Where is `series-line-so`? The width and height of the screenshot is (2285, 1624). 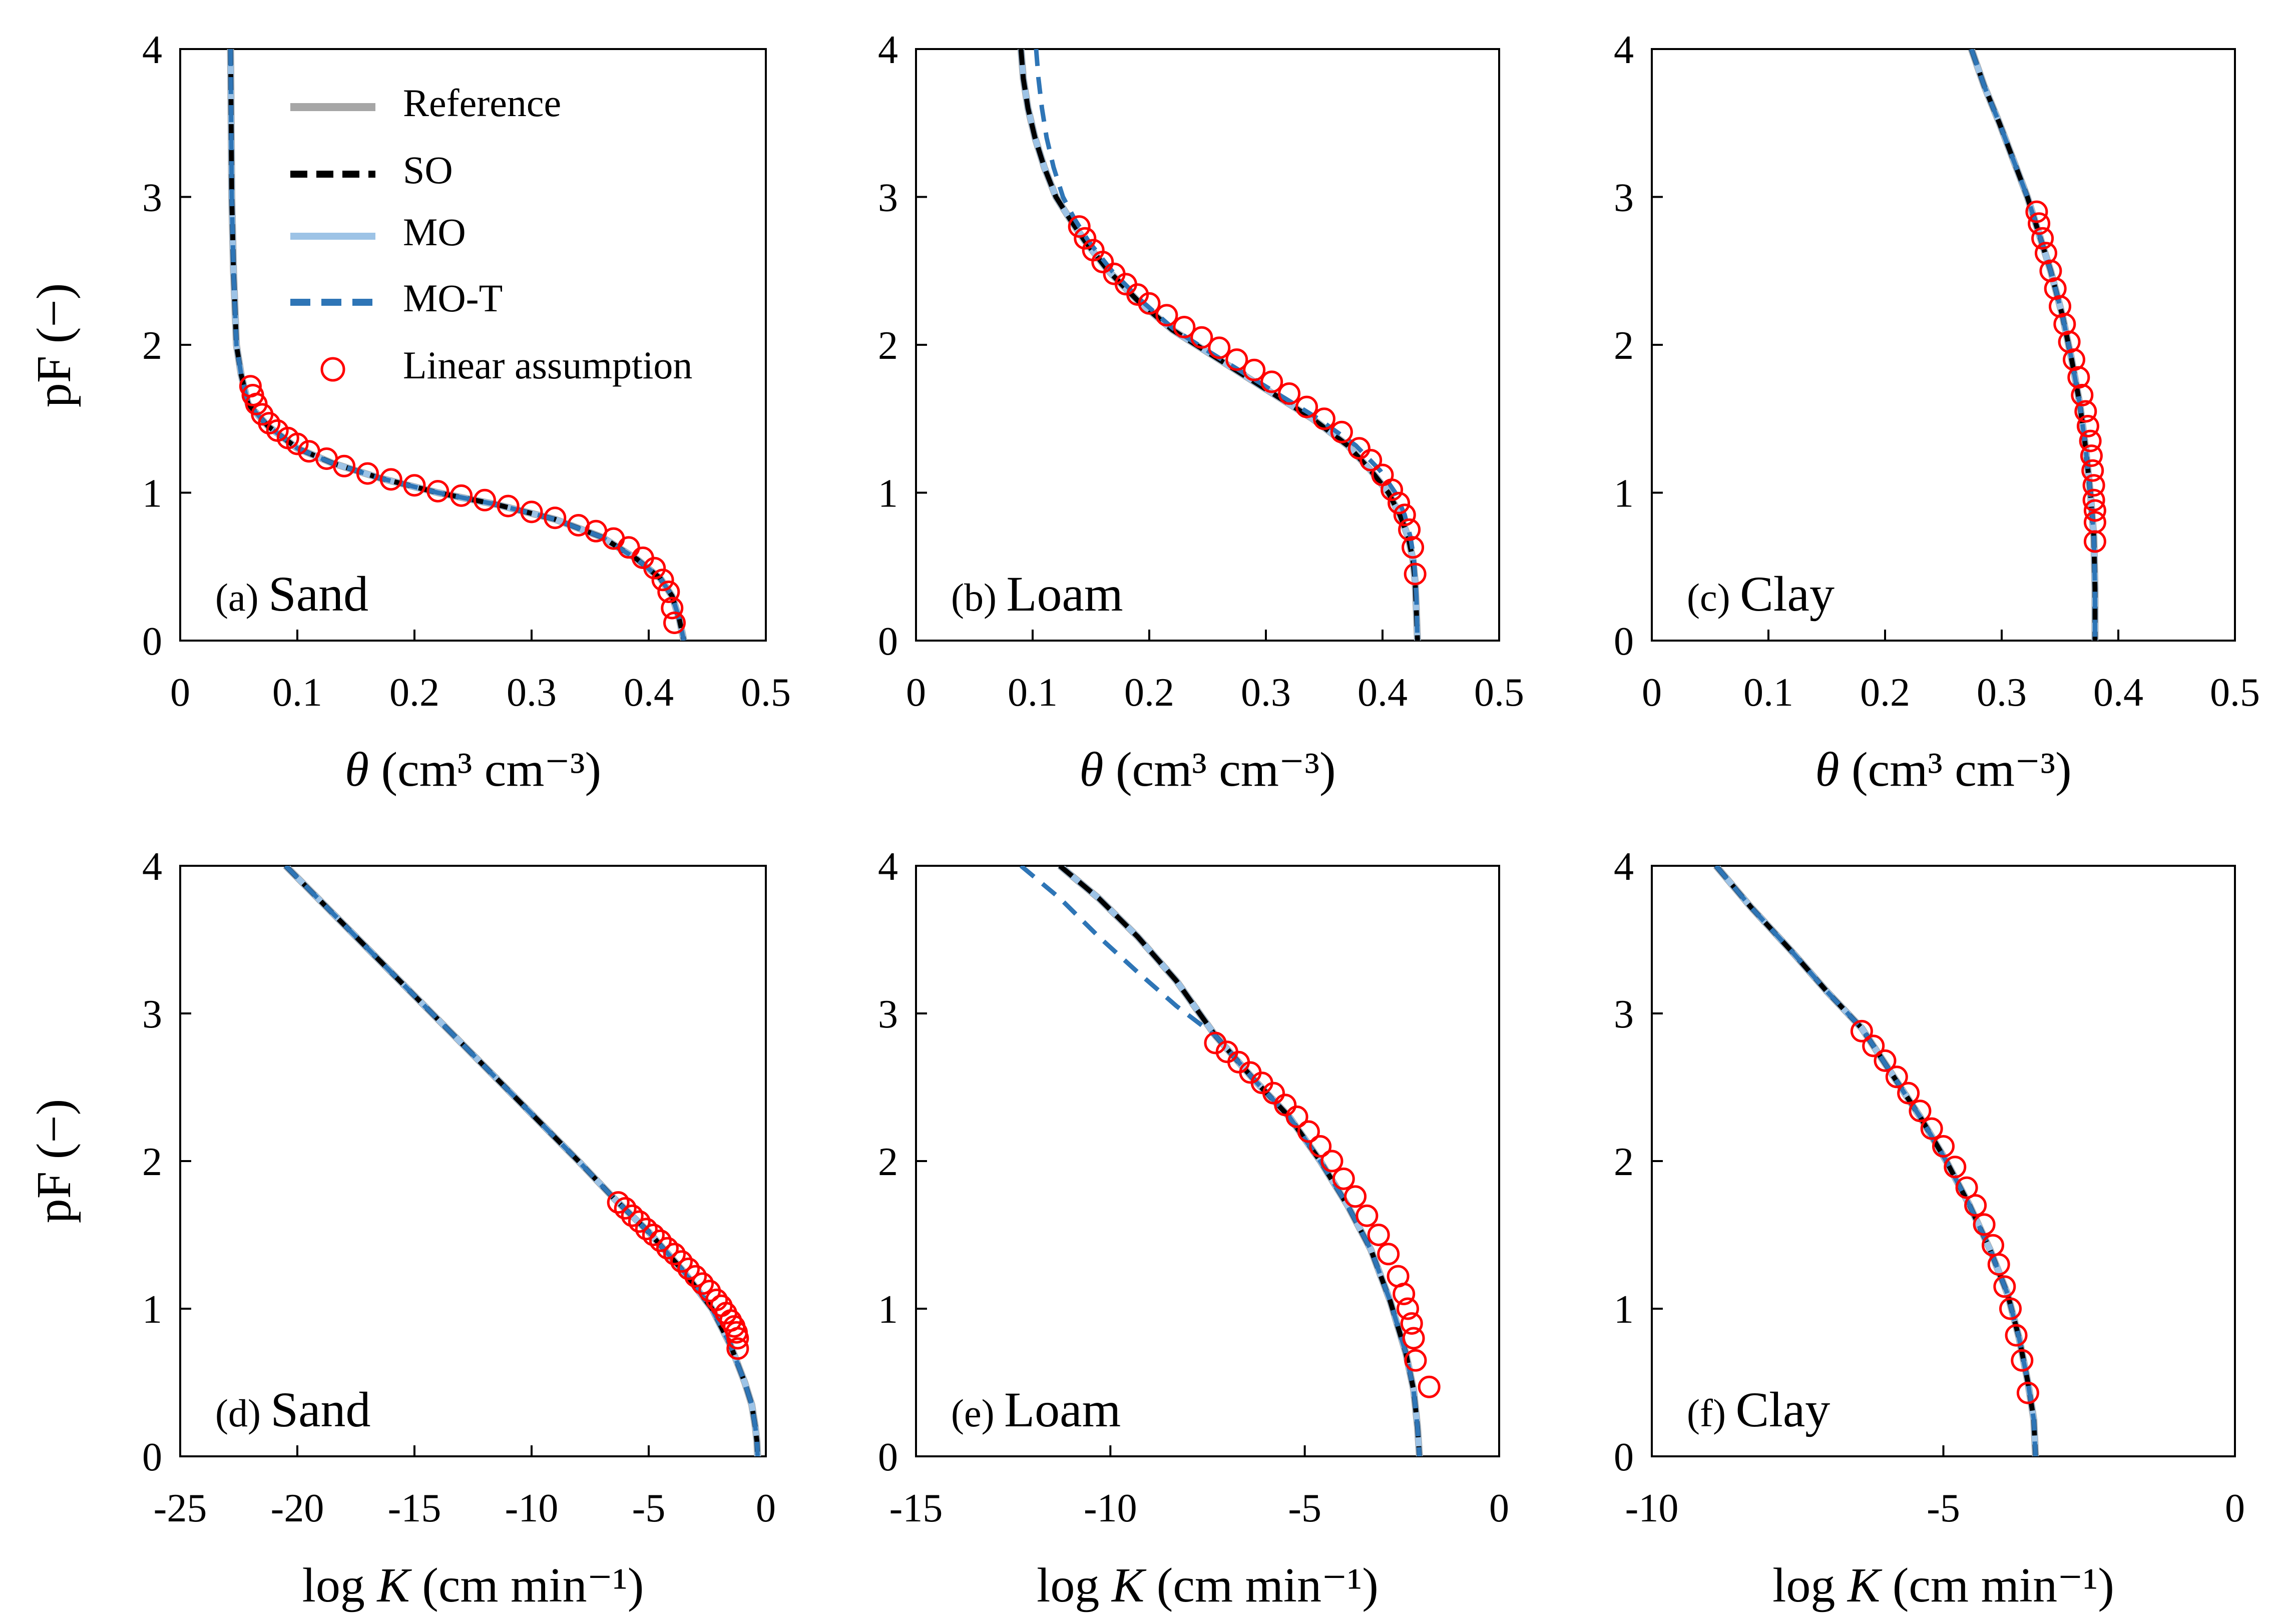 series-line-so is located at coordinates (1876, 1161).